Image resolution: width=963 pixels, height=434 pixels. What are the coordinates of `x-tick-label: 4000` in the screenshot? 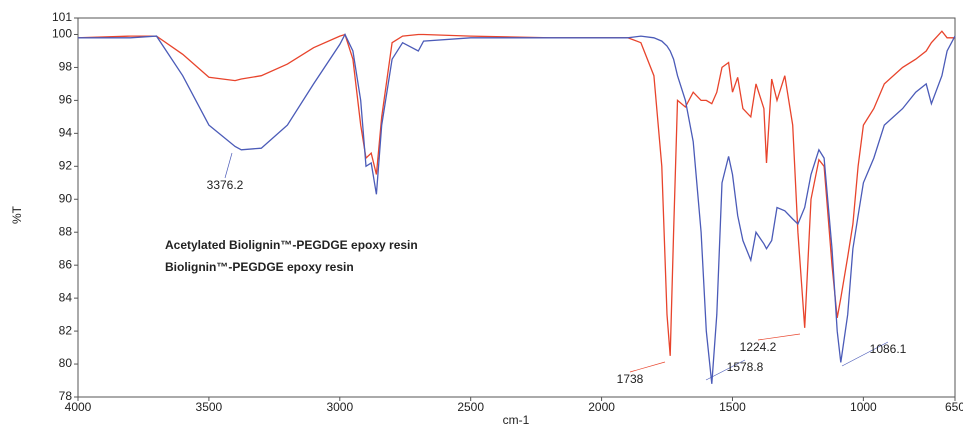 It's located at (78, 407).